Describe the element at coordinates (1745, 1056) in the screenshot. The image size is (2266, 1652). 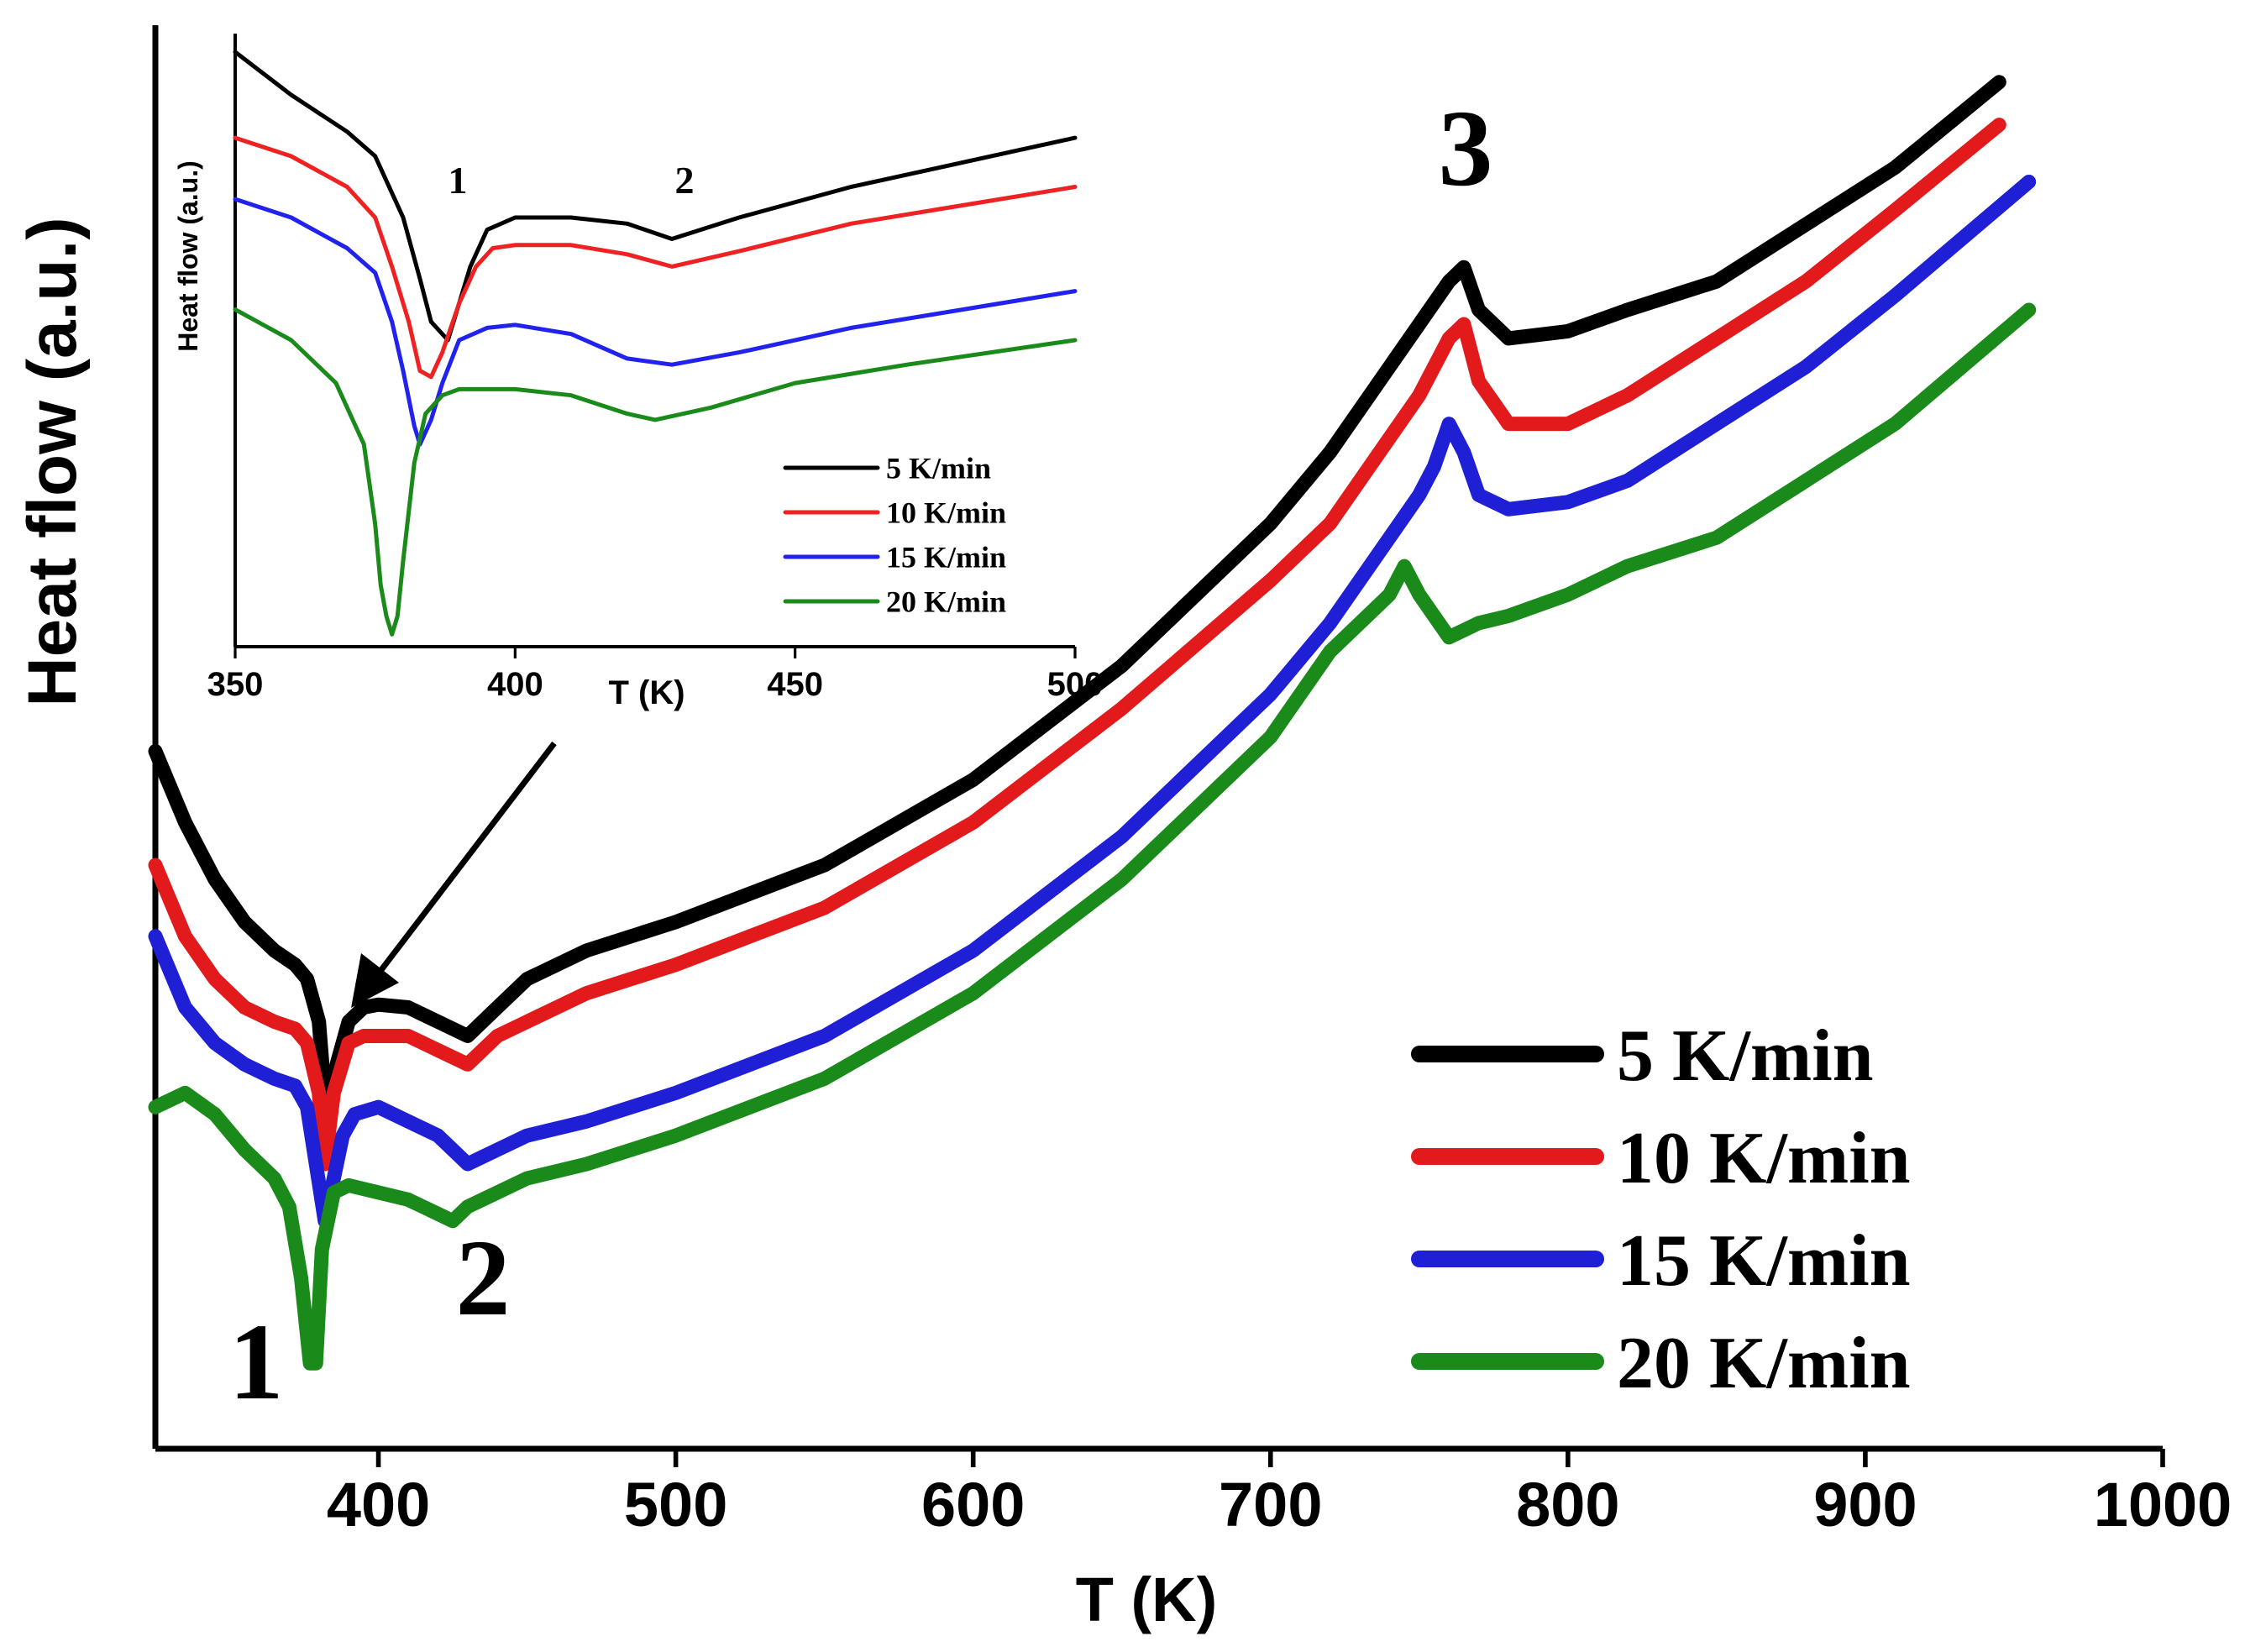
I see `main-legend-label-5-k-min: 5 K/min` at that location.